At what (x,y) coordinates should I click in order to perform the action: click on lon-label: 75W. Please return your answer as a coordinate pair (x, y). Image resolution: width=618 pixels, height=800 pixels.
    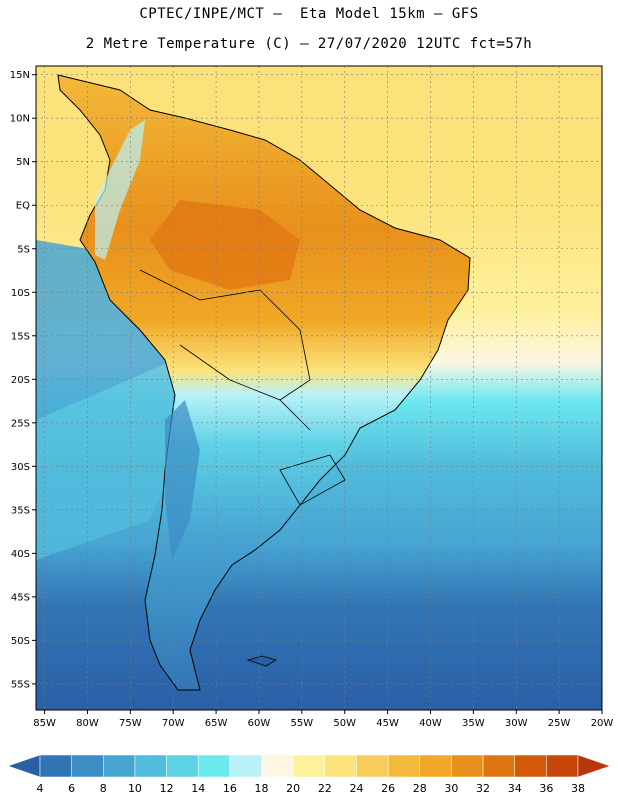
    Looking at the image, I should click on (130, 723).